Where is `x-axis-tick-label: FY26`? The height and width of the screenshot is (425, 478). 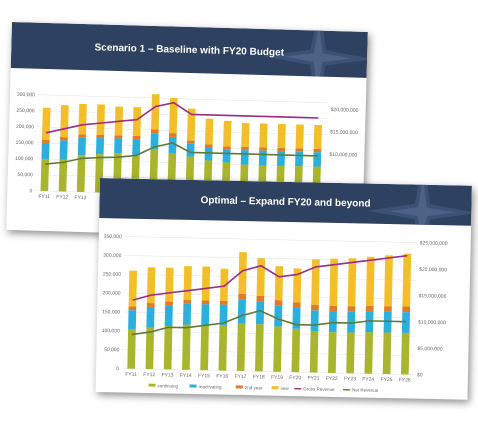
x-axis-tick-label: FY26 is located at coordinates (405, 380).